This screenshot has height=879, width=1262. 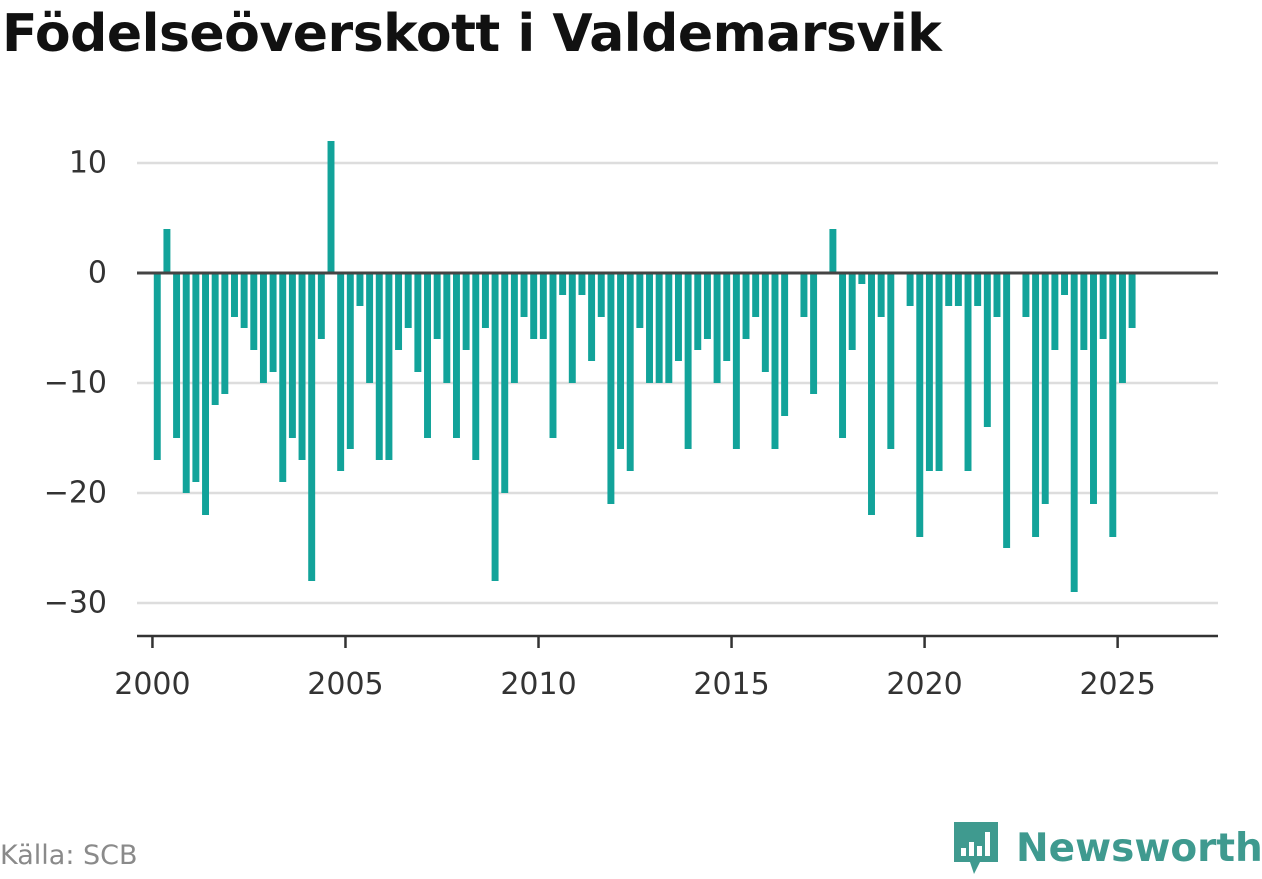 I want to click on x-tick-label: 2005, so click(x=345, y=684).